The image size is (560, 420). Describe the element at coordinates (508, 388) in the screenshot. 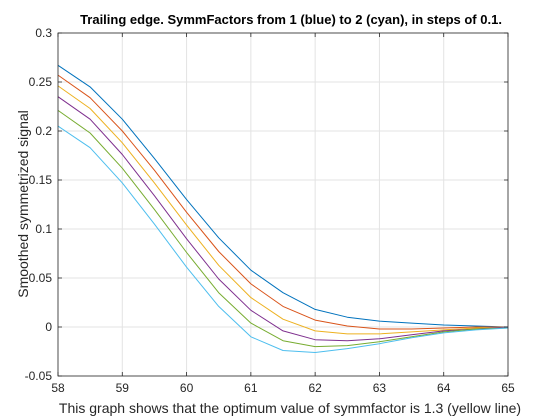

I see `x-tick-label: 65` at that location.